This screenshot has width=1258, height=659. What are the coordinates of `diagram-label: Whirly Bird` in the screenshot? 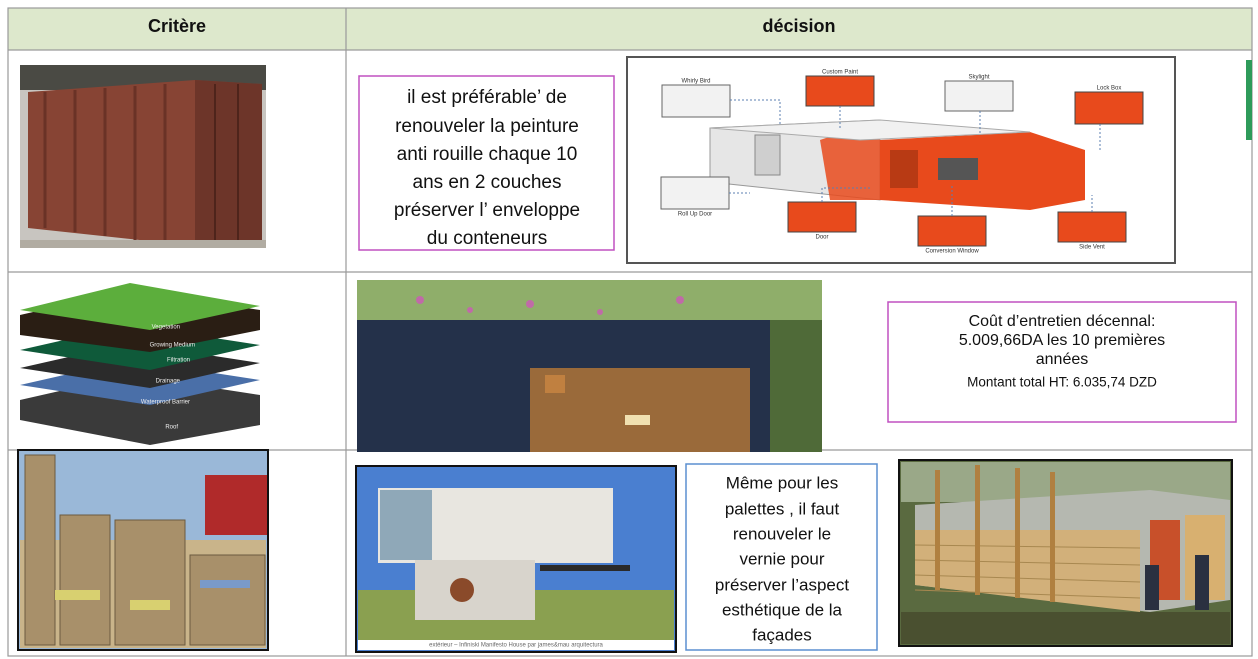 It's located at (695, 82).